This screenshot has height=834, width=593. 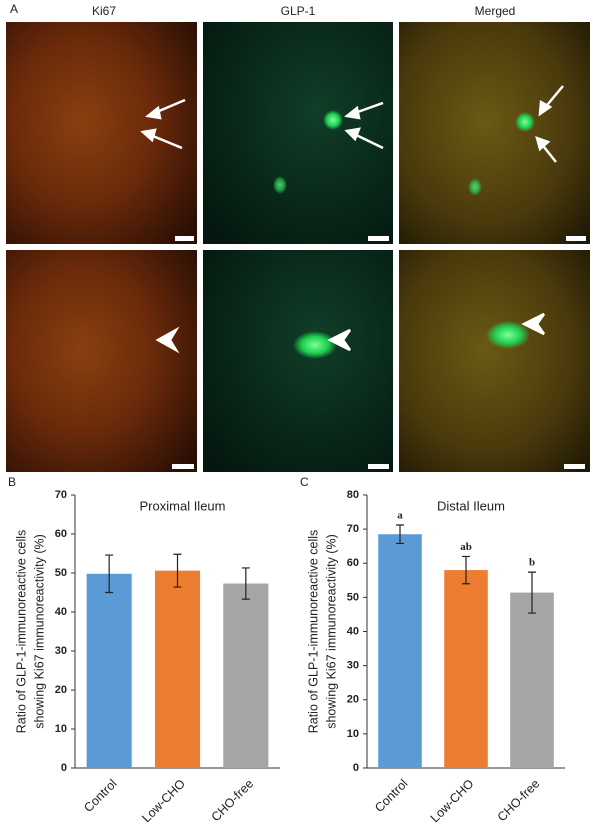 What do you see at coordinates (183, 505) in the screenshot?
I see `chart-title: Proximal Ileum` at bounding box center [183, 505].